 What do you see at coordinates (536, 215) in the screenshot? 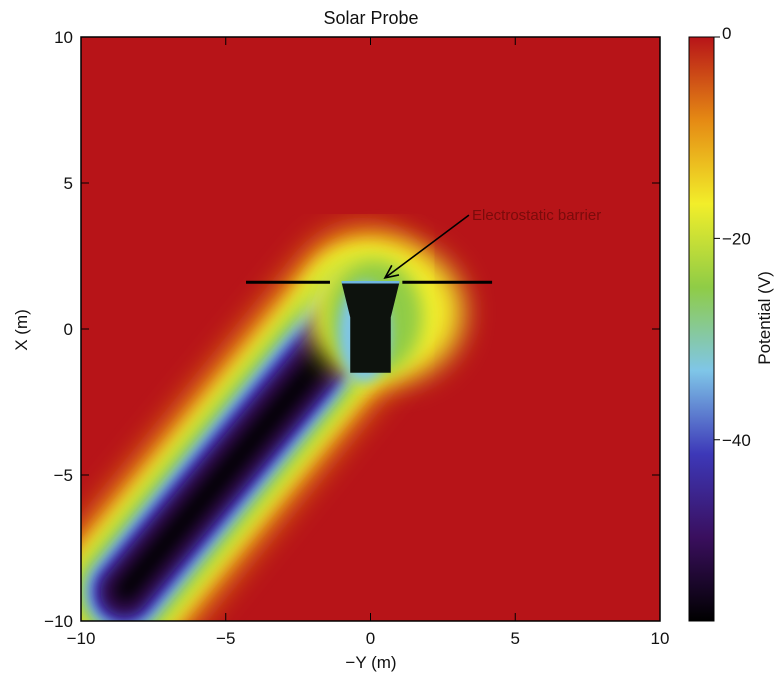
I see `annotation-electrostatic-barrier: Electrostatic barrier` at bounding box center [536, 215].